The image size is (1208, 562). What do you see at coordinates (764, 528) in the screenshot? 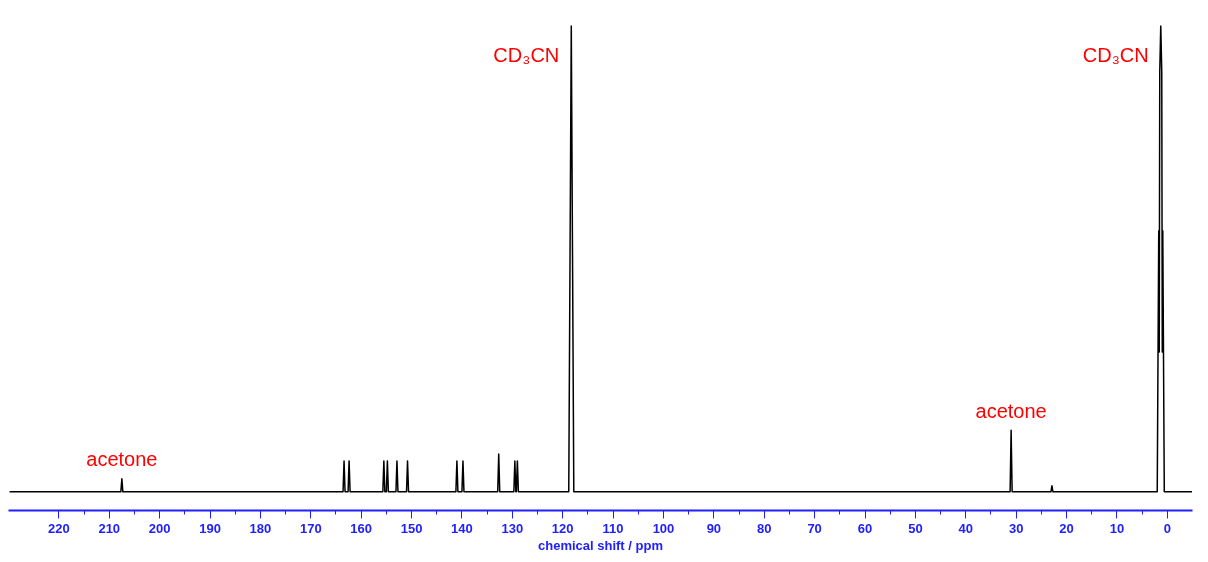
I see `x-tick-label: 80` at bounding box center [764, 528].